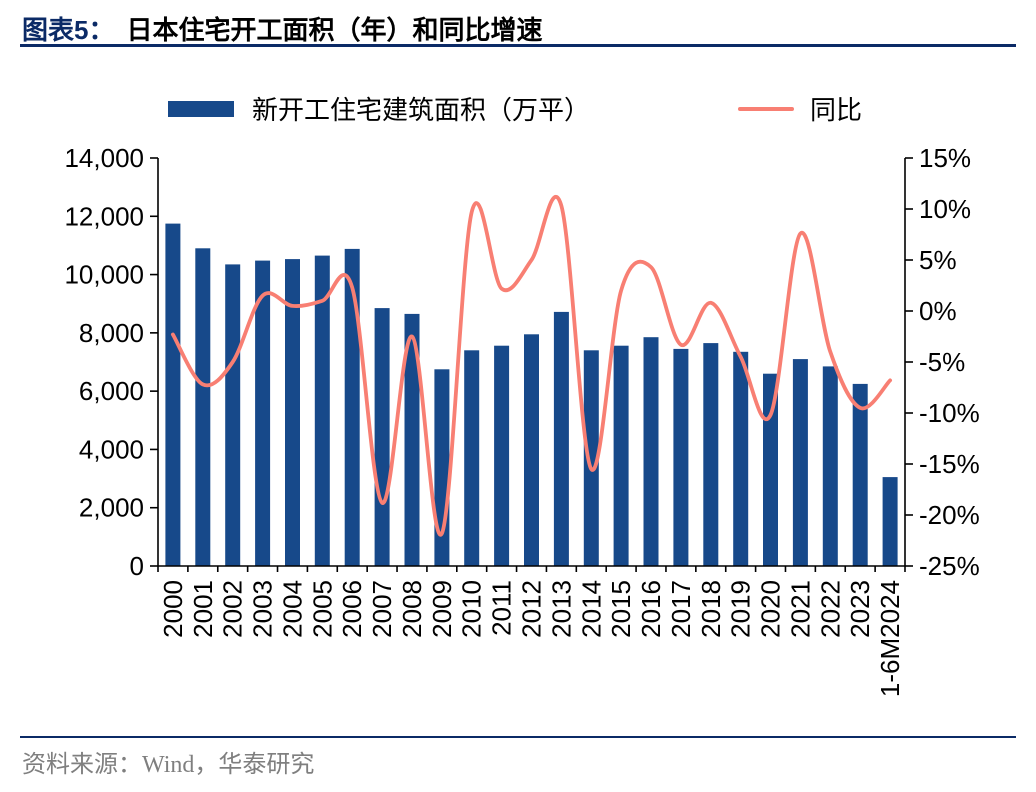 The image size is (1036, 792). What do you see at coordinates (945, 158) in the screenshot?
I see `y-right-tick-label: 15%` at bounding box center [945, 158].